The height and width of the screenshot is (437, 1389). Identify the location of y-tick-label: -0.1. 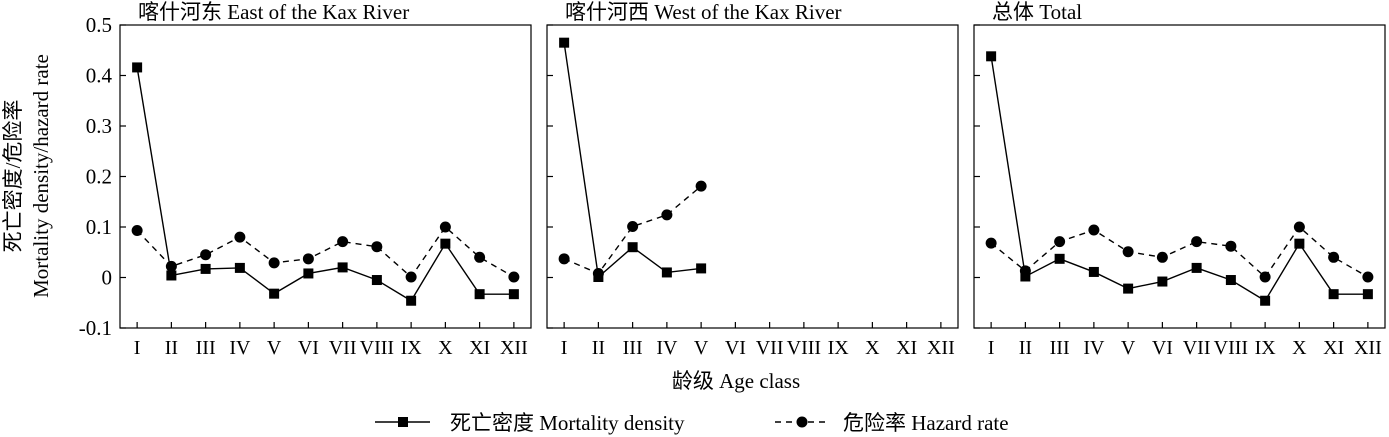
(95, 328).